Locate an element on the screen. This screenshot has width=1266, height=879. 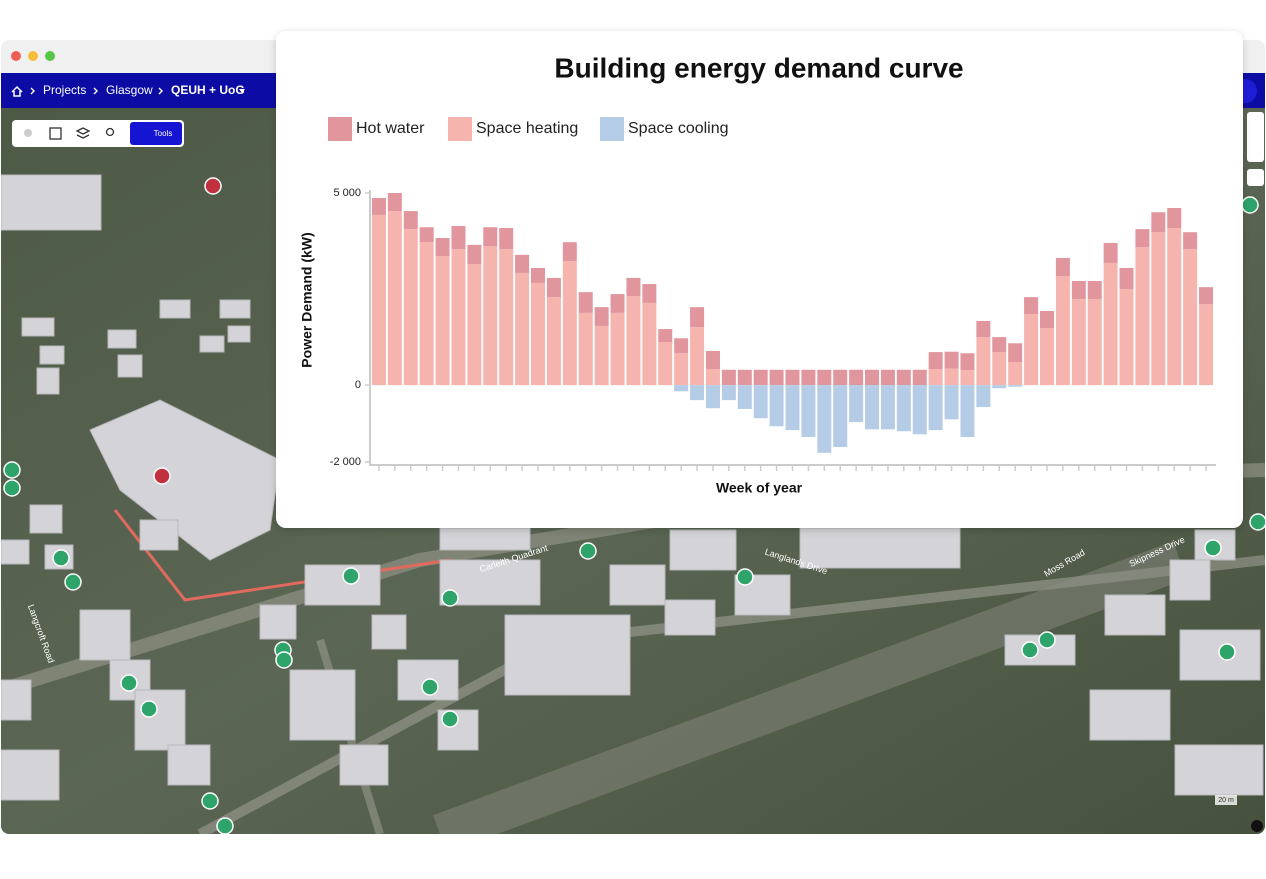
legend-label: Hot water is located at coordinates (390, 128).